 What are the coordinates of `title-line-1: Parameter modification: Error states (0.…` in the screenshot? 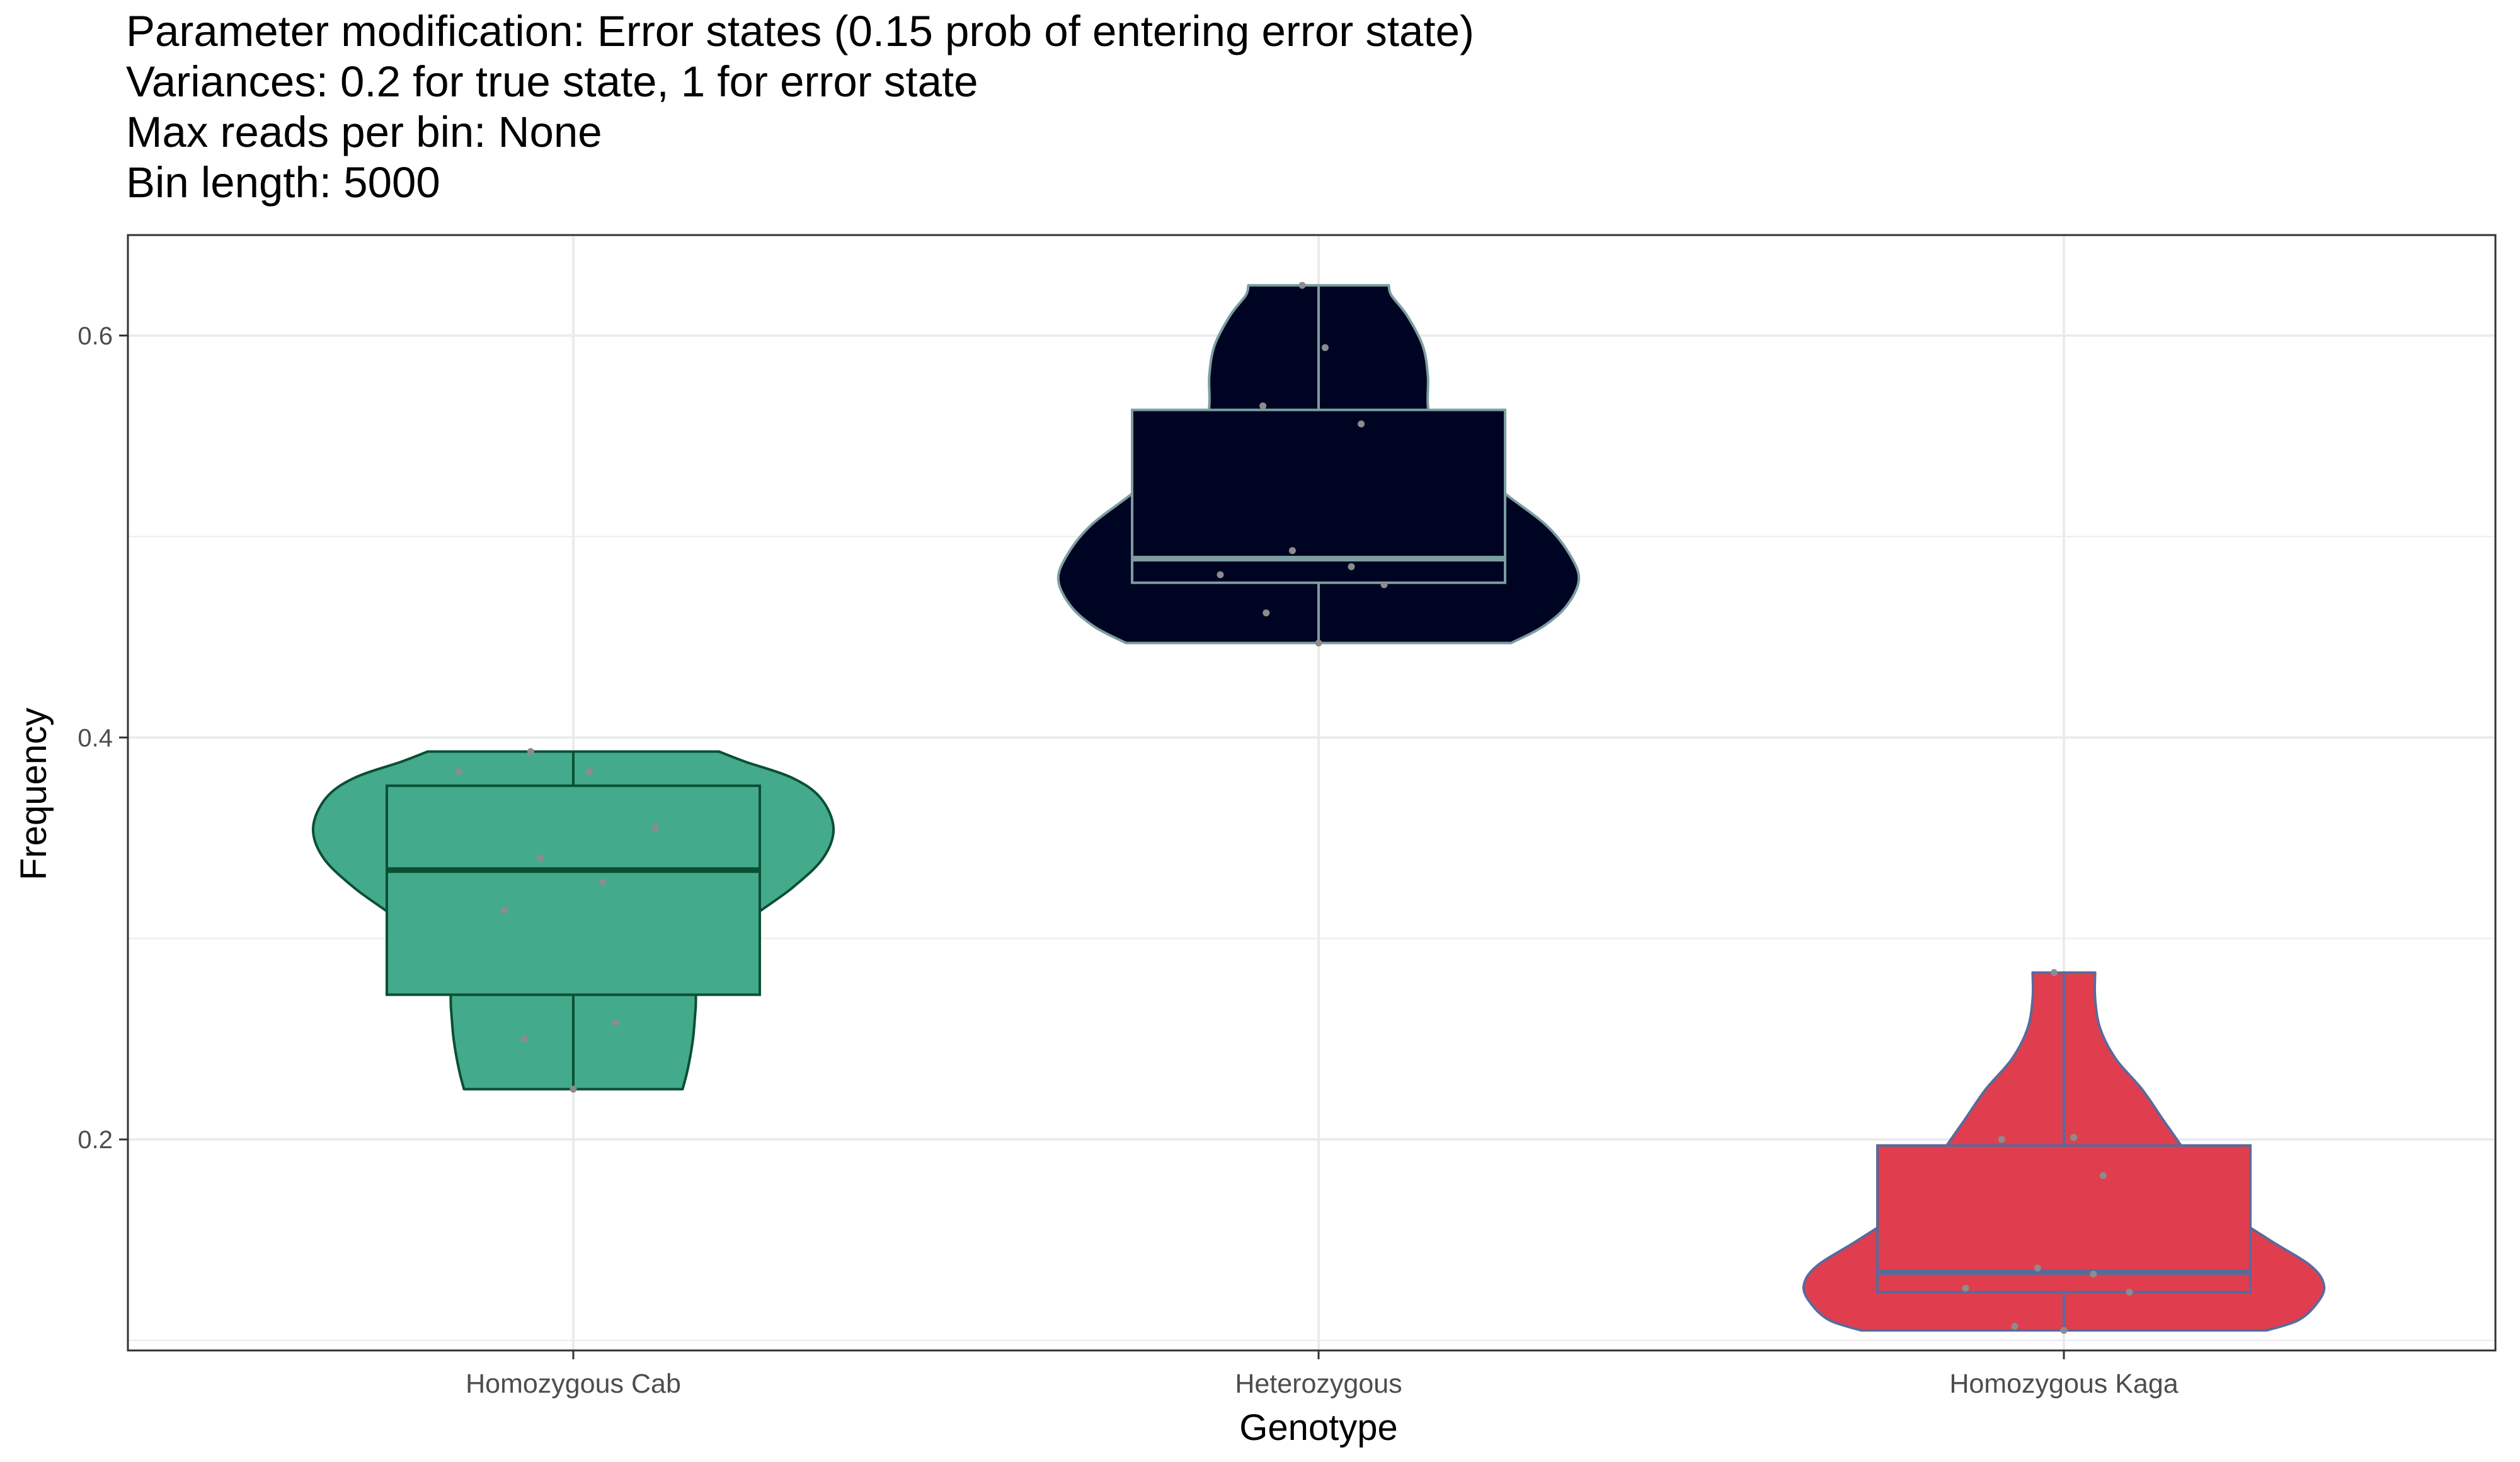 It's located at (800, 31).